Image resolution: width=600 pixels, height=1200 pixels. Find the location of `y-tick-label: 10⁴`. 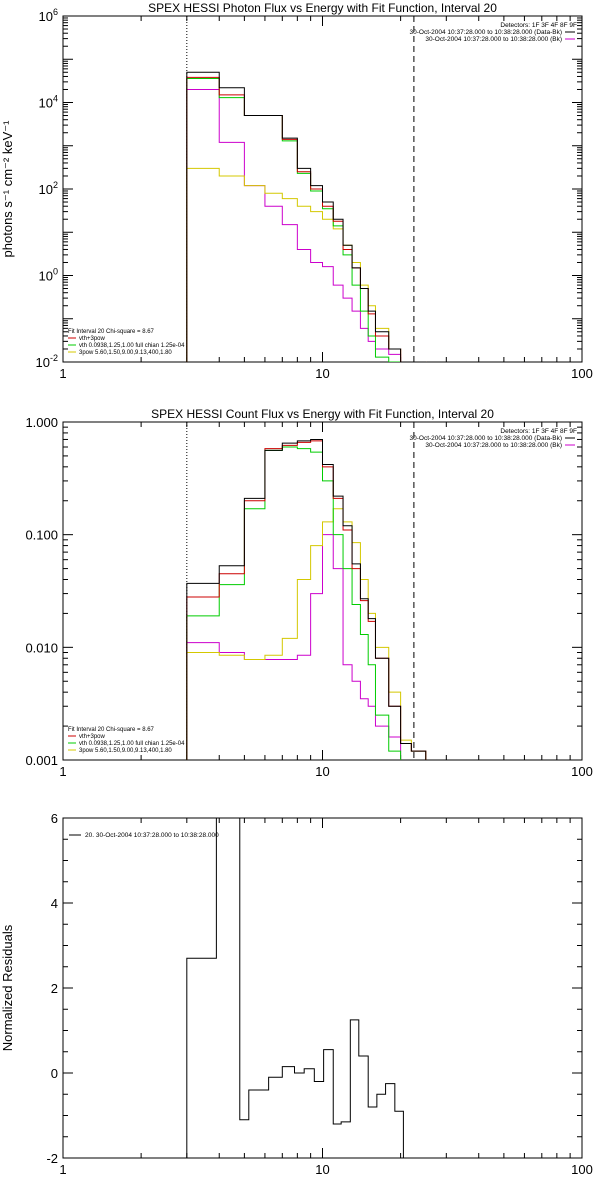

y-tick-label: 10⁴ is located at coordinates (48, 102).